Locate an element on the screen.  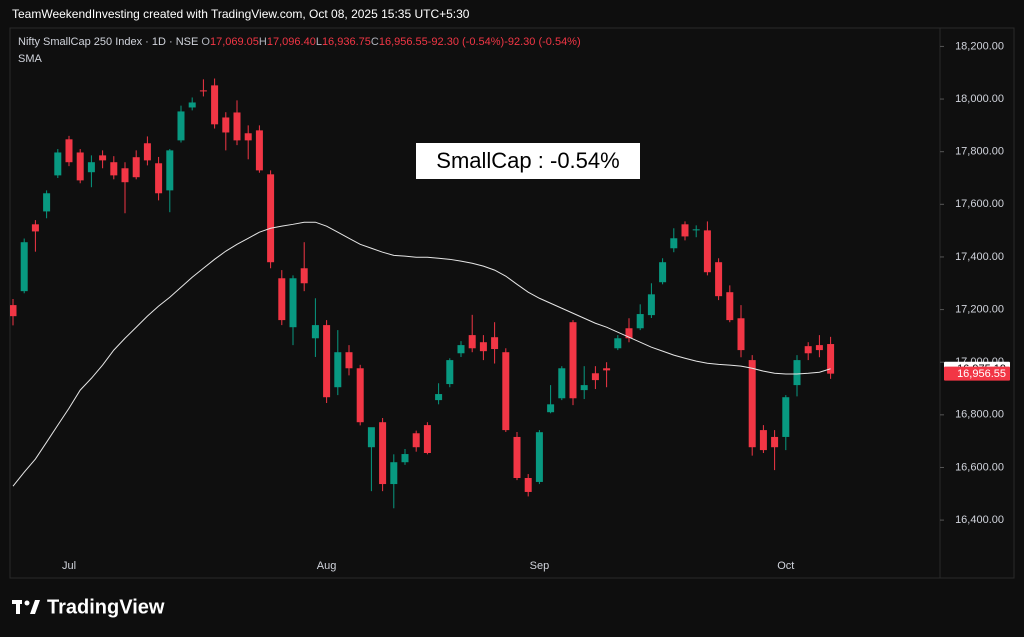
x-tick-label: Aug is located at coordinates (327, 566).